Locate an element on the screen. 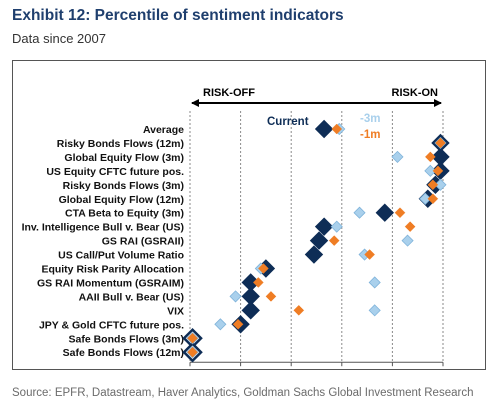 This screenshot has width=501, height=419. indicator-label: US Call/Put Volume Ratio is located at coordinates (121, 256).